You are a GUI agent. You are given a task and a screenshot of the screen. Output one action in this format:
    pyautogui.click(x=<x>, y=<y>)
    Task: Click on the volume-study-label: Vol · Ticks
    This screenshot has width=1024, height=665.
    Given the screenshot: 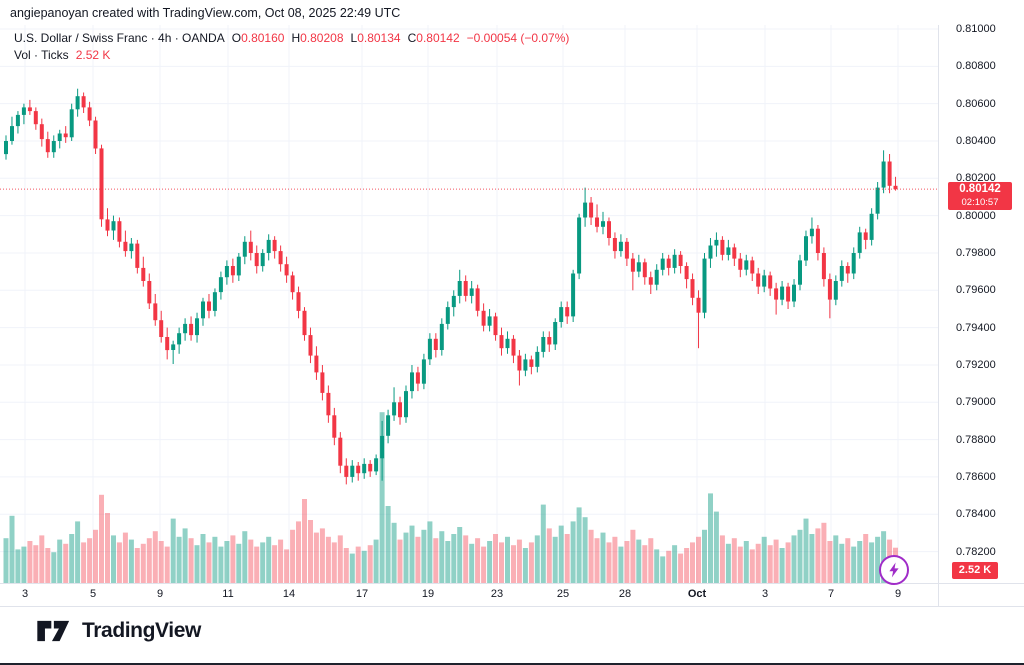 What is the action you would take?
    pyautogui.click(x=41, y=55)
    